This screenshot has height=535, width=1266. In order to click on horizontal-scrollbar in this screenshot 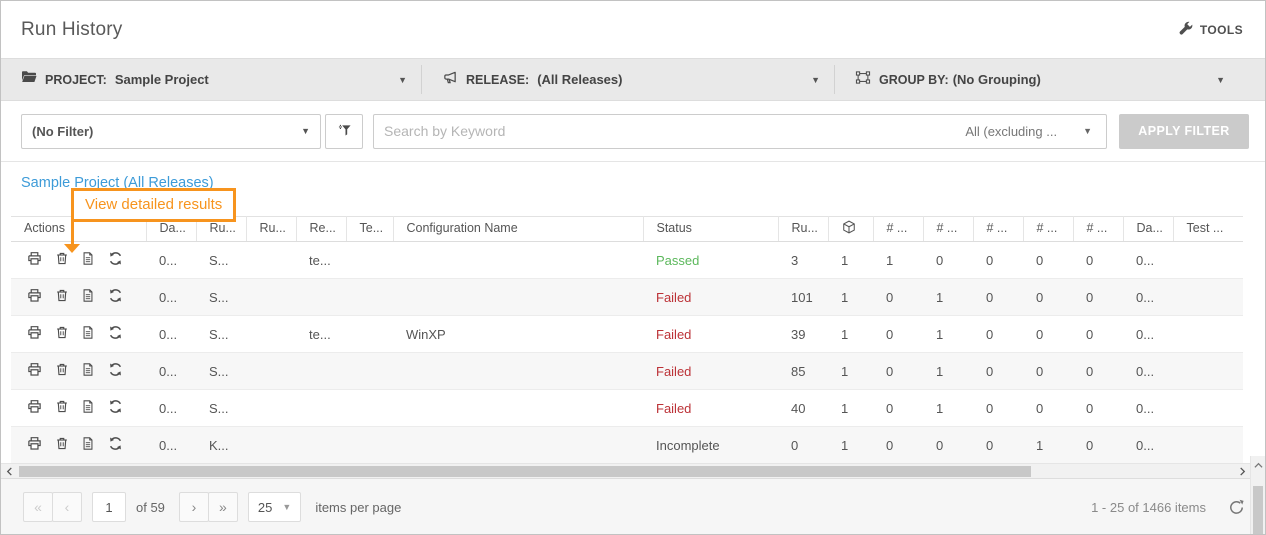, I will do `click(633, 470)`.